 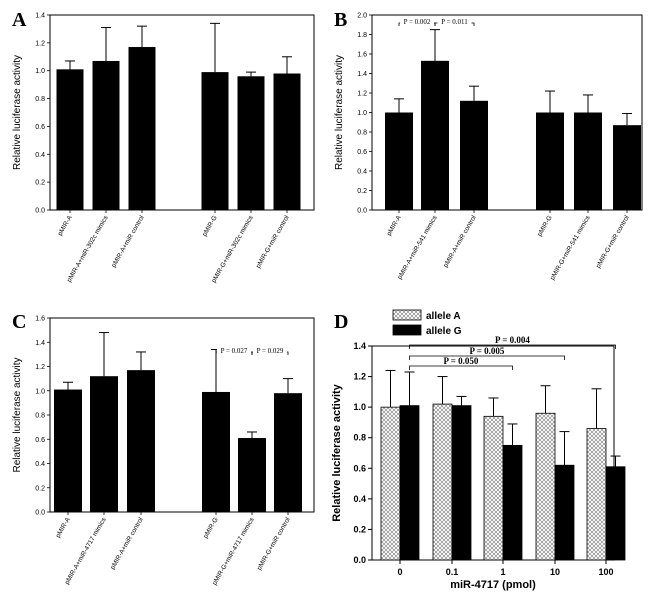 I want to click on p-value-label: P = 0.004, so click(x=512, y=340).